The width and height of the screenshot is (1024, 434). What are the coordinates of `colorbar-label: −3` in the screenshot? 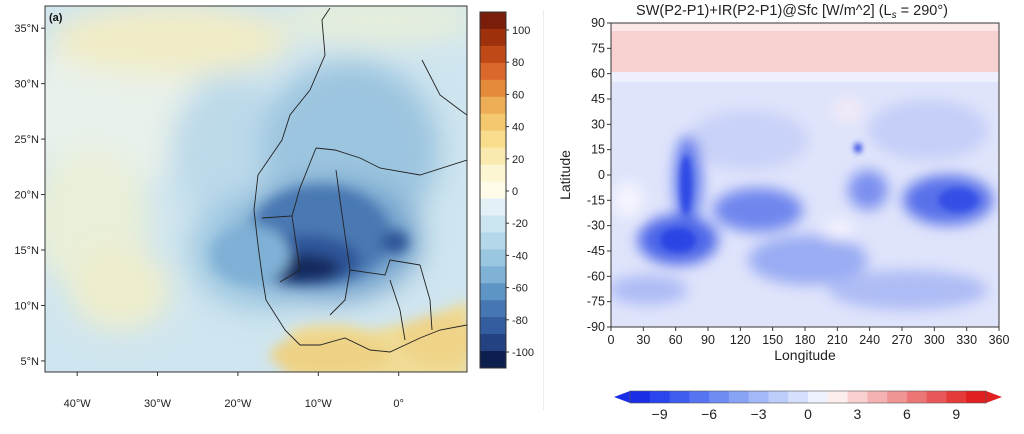 It's located at (759, 414).